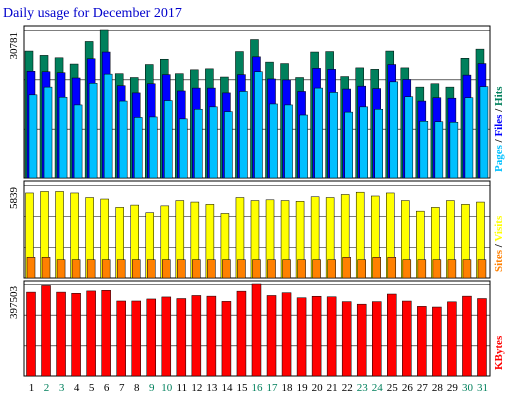  What do you see at coordinates (423, 388) in the screenshot?
I see `day-label-27: 27` at bounding box center [423, 388].